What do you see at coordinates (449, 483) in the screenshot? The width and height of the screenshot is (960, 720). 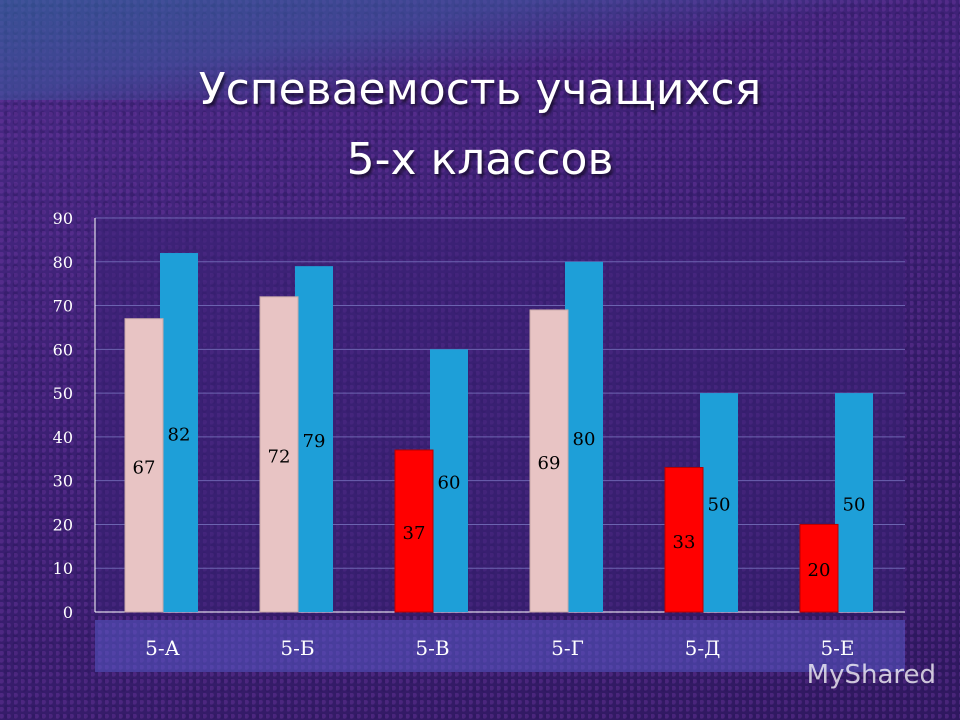 I see `data-label-series2: 60` at bounding box center [449, 483].